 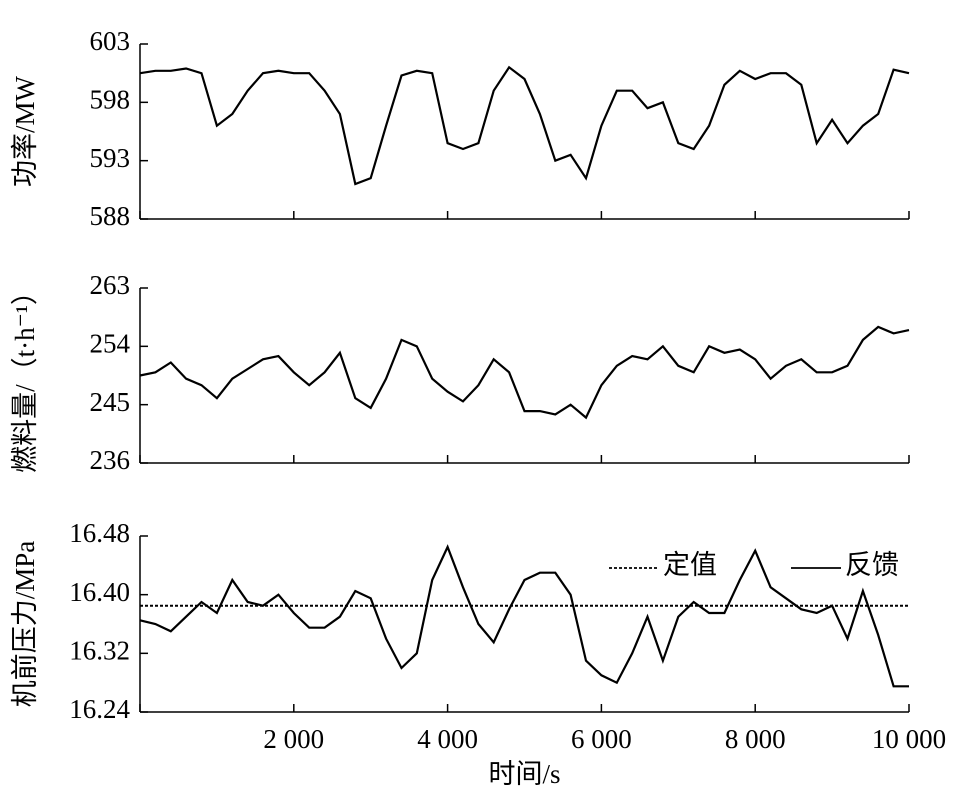 I want to click on legend-label: 定值, so click(x=690, y=565).